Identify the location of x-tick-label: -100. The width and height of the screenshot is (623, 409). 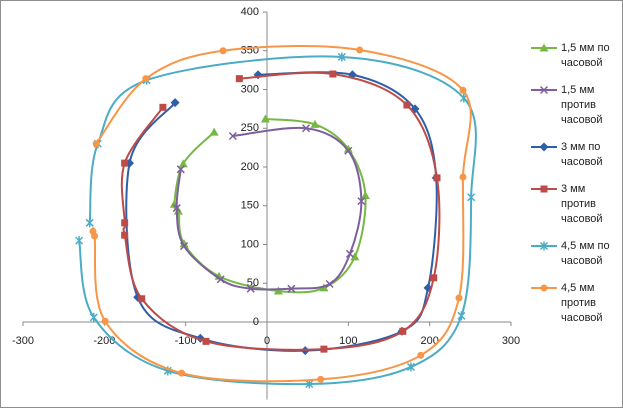
(186, 341).